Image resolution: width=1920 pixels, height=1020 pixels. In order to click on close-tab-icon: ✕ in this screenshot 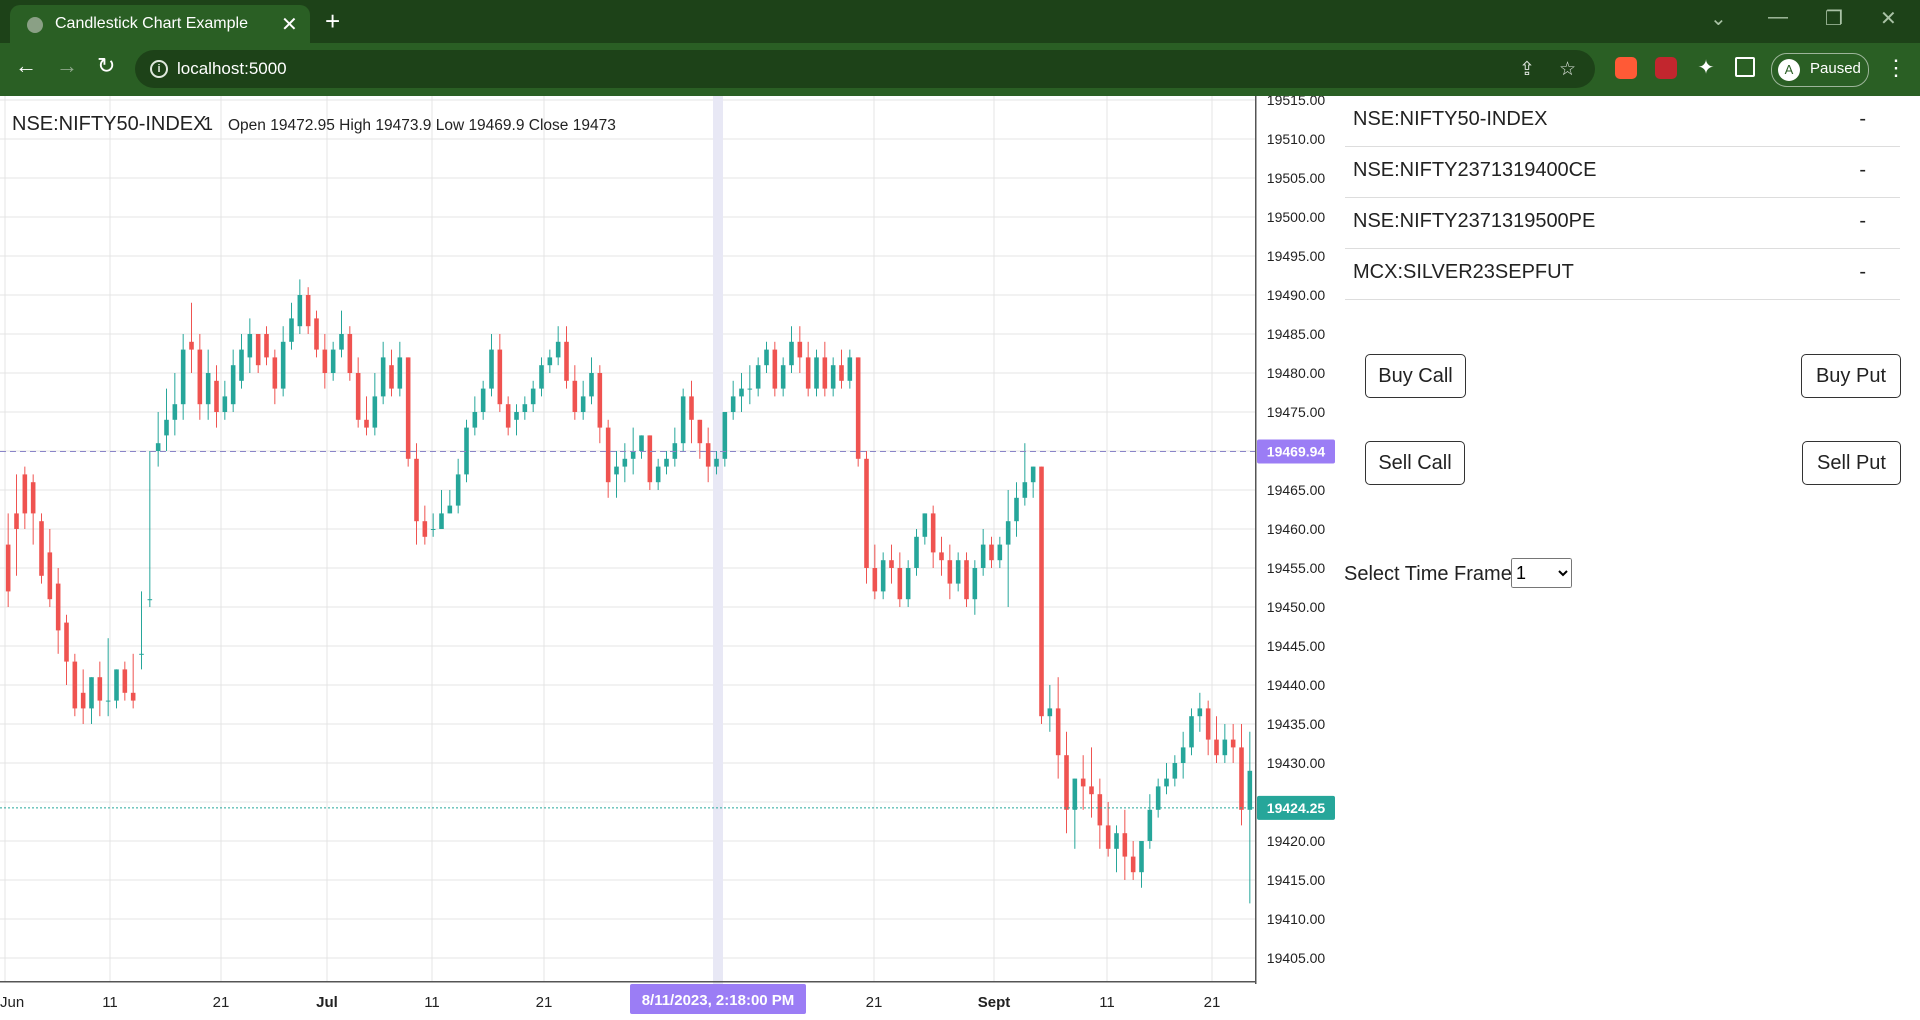, I will do `click(289, 25)`.